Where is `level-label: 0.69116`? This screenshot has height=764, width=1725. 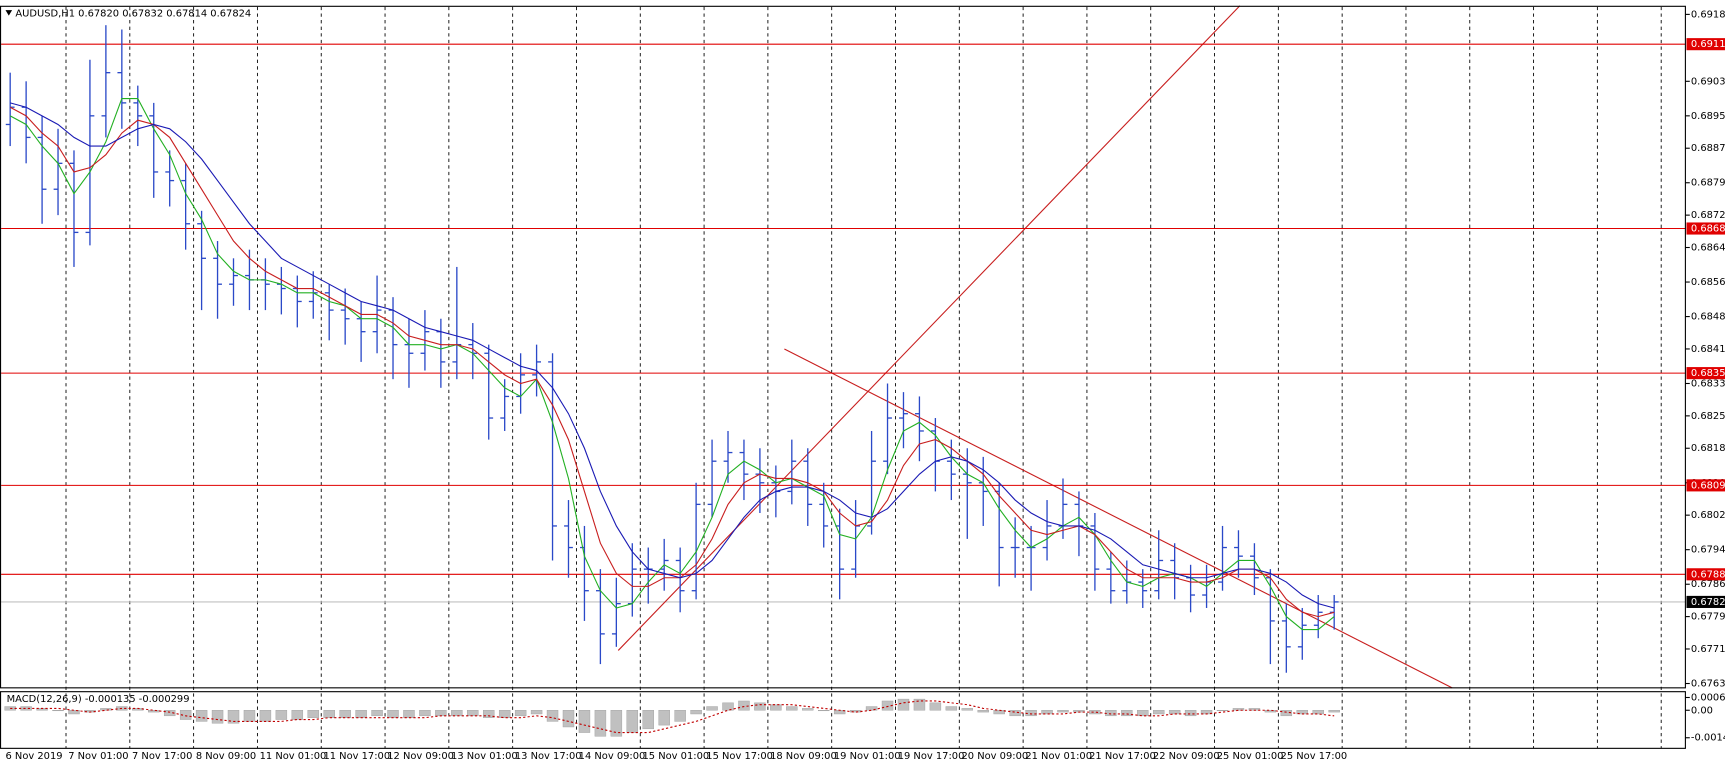
level-label: 0.69116 is located at coordinates (1708, 44).